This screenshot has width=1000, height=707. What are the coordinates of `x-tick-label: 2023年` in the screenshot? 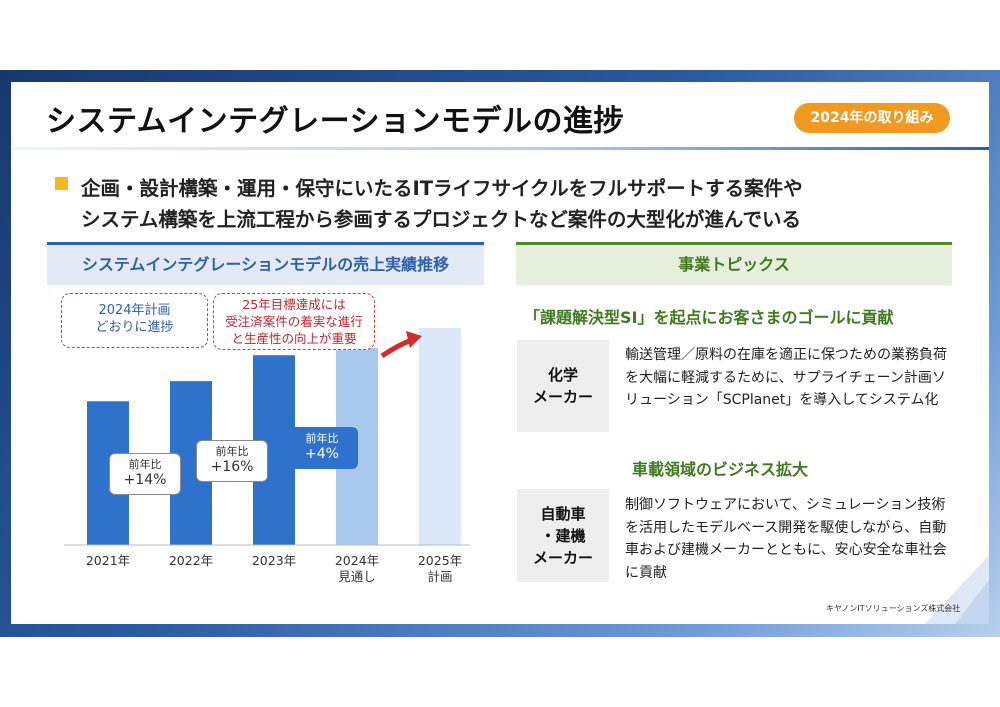 It's located at (274, 560).